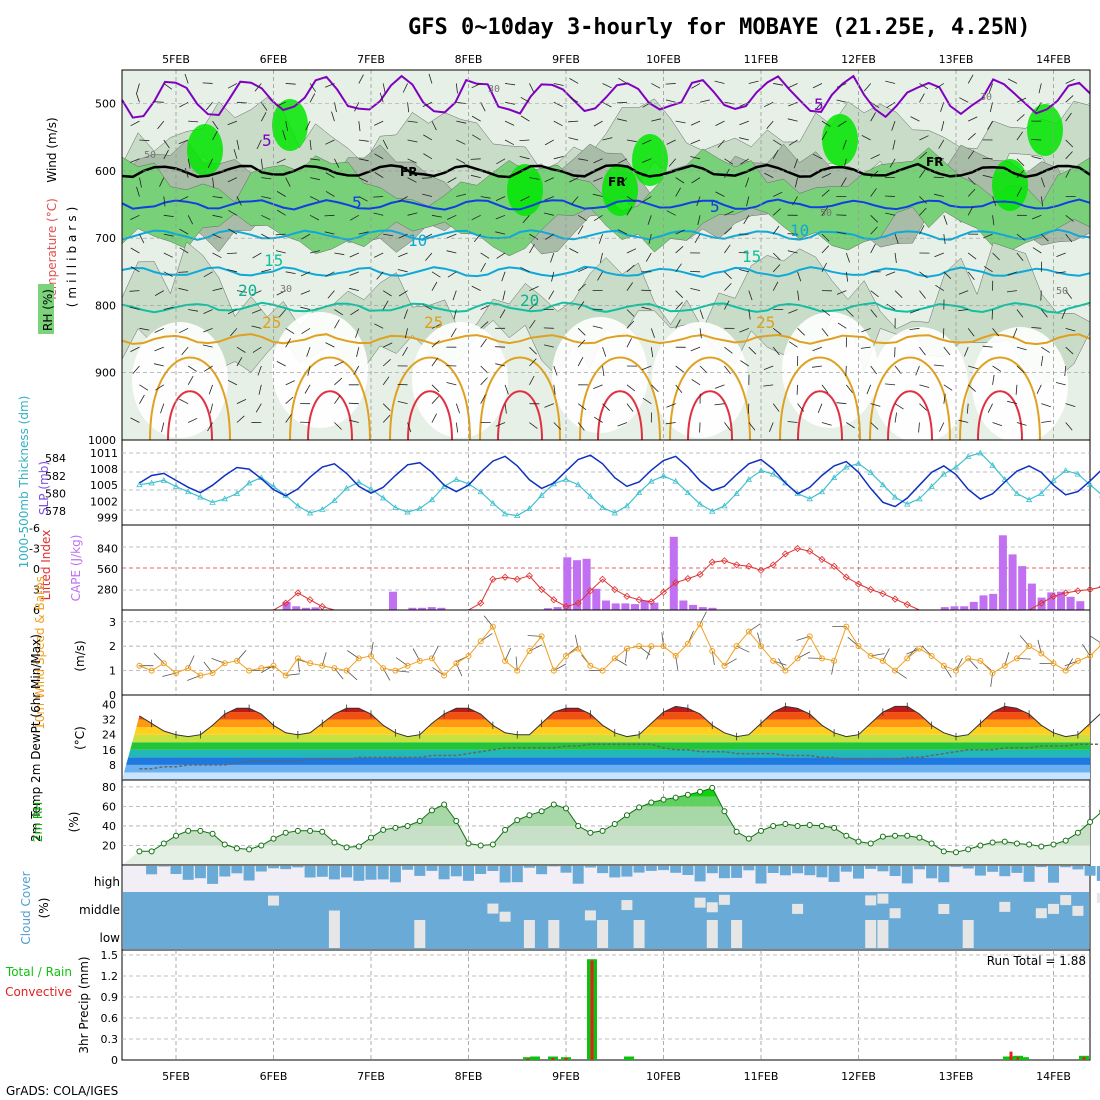 The height and width of the screenshot is (1100, 1100). What do you see at coordinates (109, 817) in the screenshot?
I see `rh2m-axis-ticks: 80 60 40 20` at bounding box center [109, 817].